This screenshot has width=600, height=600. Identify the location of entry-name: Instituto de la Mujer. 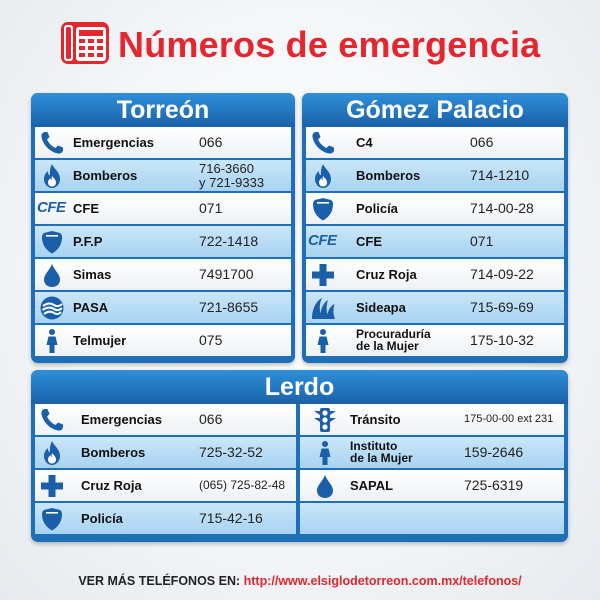
(381, 452).